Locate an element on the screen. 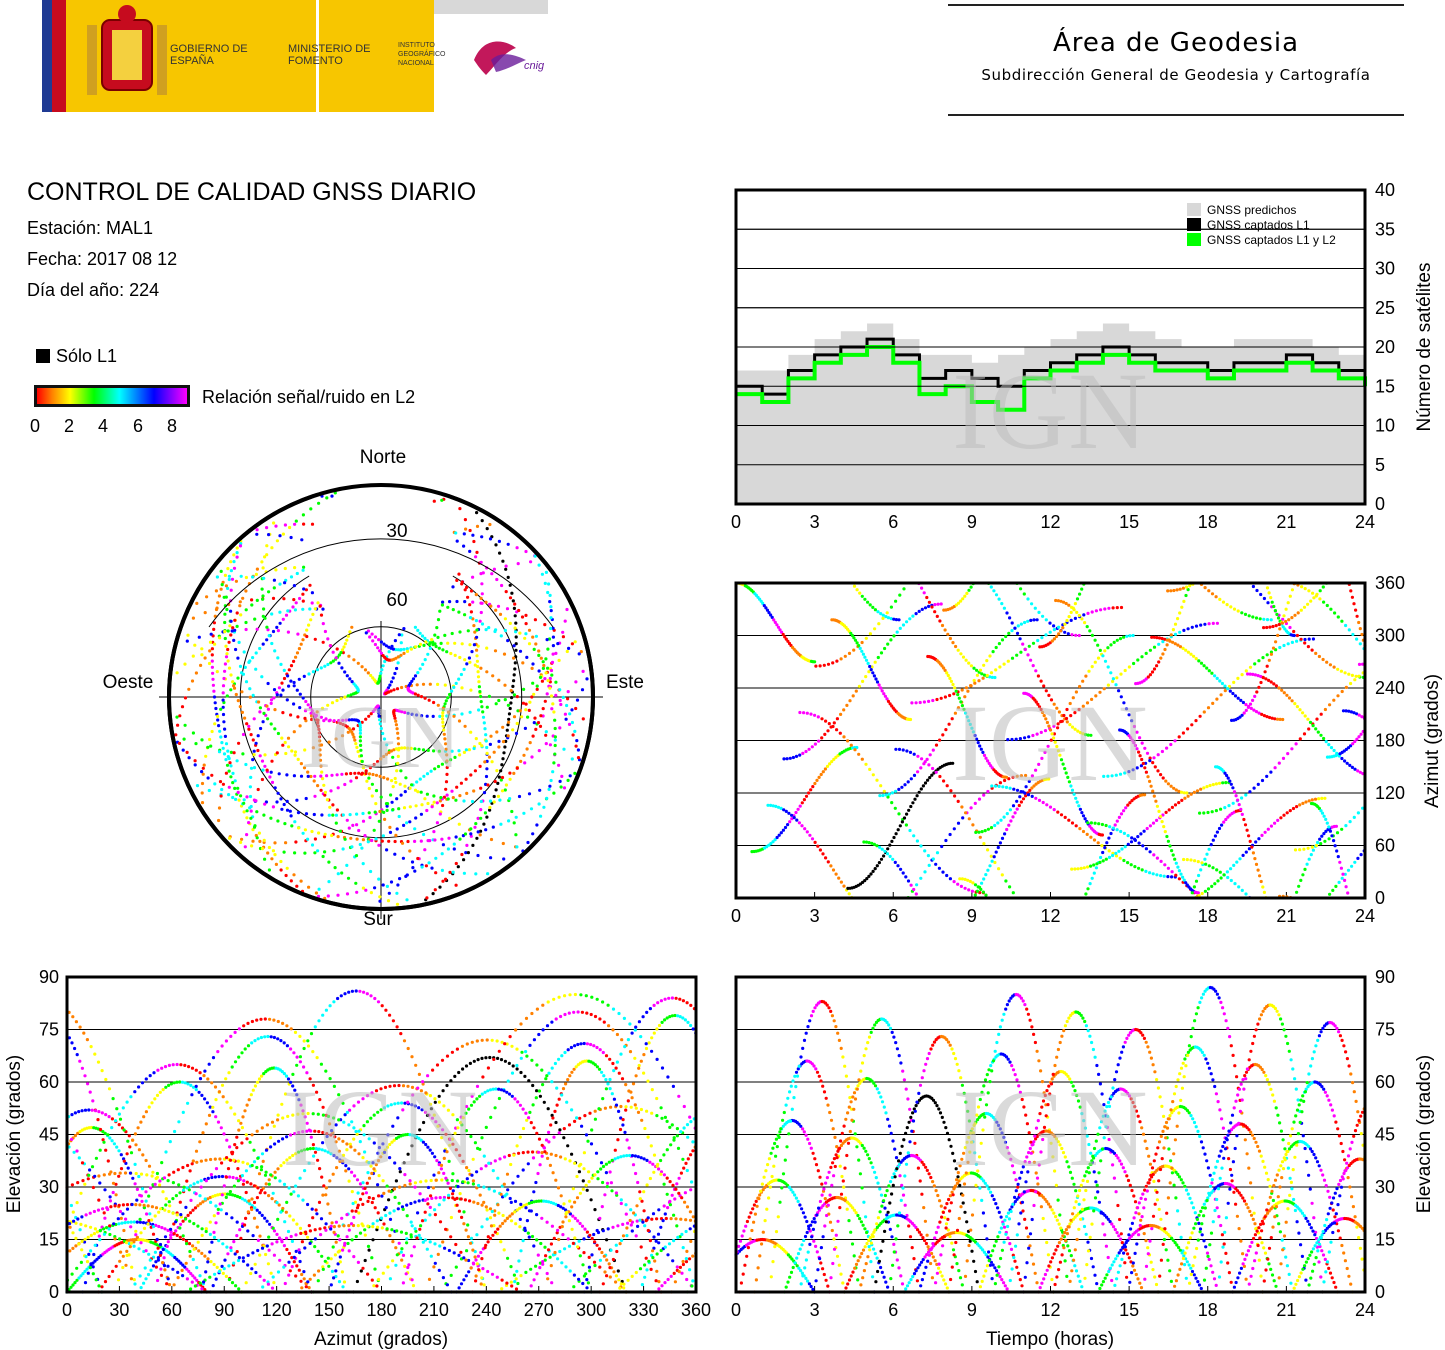 The image size is (1445, 1350). ign-watermark: IGN is located at coordinates (1050, 411).